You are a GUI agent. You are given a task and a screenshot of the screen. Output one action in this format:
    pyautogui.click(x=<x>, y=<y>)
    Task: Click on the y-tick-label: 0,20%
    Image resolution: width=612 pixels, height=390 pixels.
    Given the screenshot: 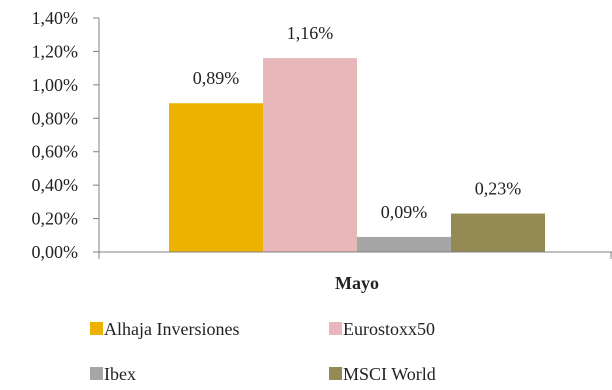 What is the action you would take?
    pyautogui.click(x=55, y=219)
    